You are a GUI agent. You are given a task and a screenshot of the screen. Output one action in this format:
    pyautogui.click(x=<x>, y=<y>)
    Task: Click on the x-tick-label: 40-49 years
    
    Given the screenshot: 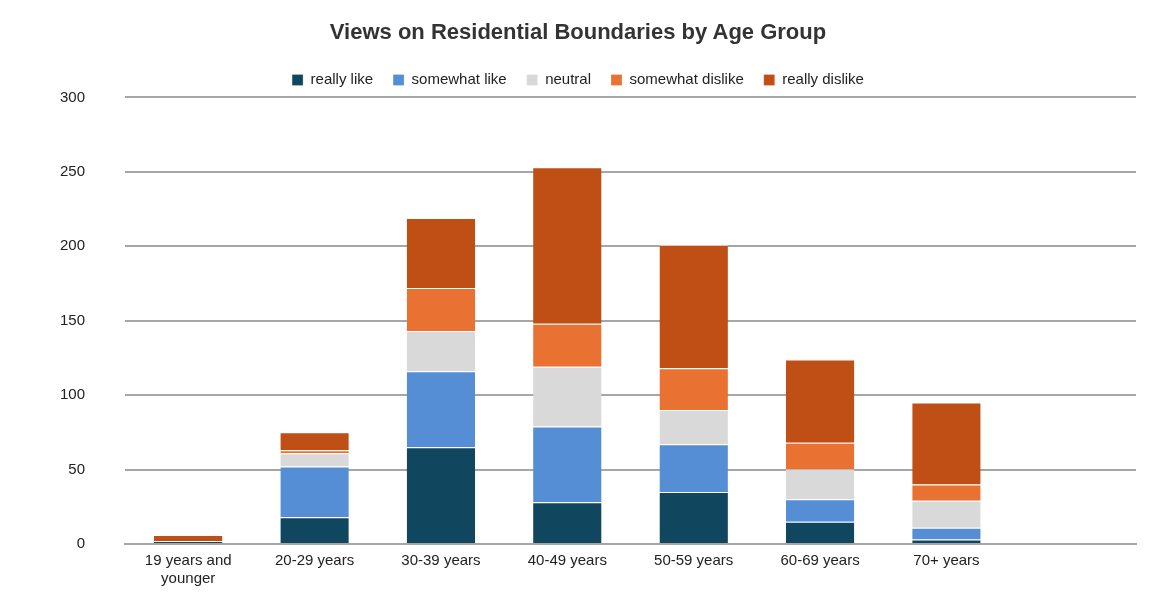 What is the action you would take?
    pyautogui.click(x=567, y=560)
    